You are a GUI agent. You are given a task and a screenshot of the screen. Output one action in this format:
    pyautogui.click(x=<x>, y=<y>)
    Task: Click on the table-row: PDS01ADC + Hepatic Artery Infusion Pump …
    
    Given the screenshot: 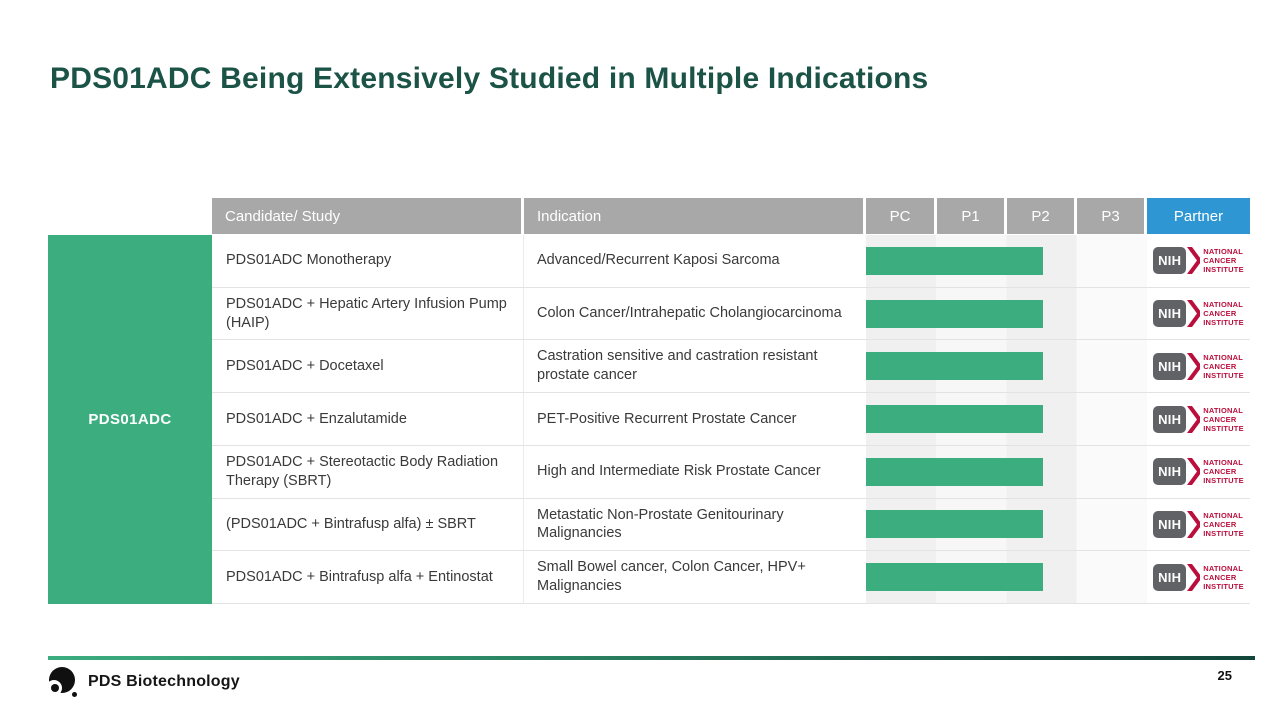 What is the action you would take?
    pyautogui.click(x=731, y=314)
    